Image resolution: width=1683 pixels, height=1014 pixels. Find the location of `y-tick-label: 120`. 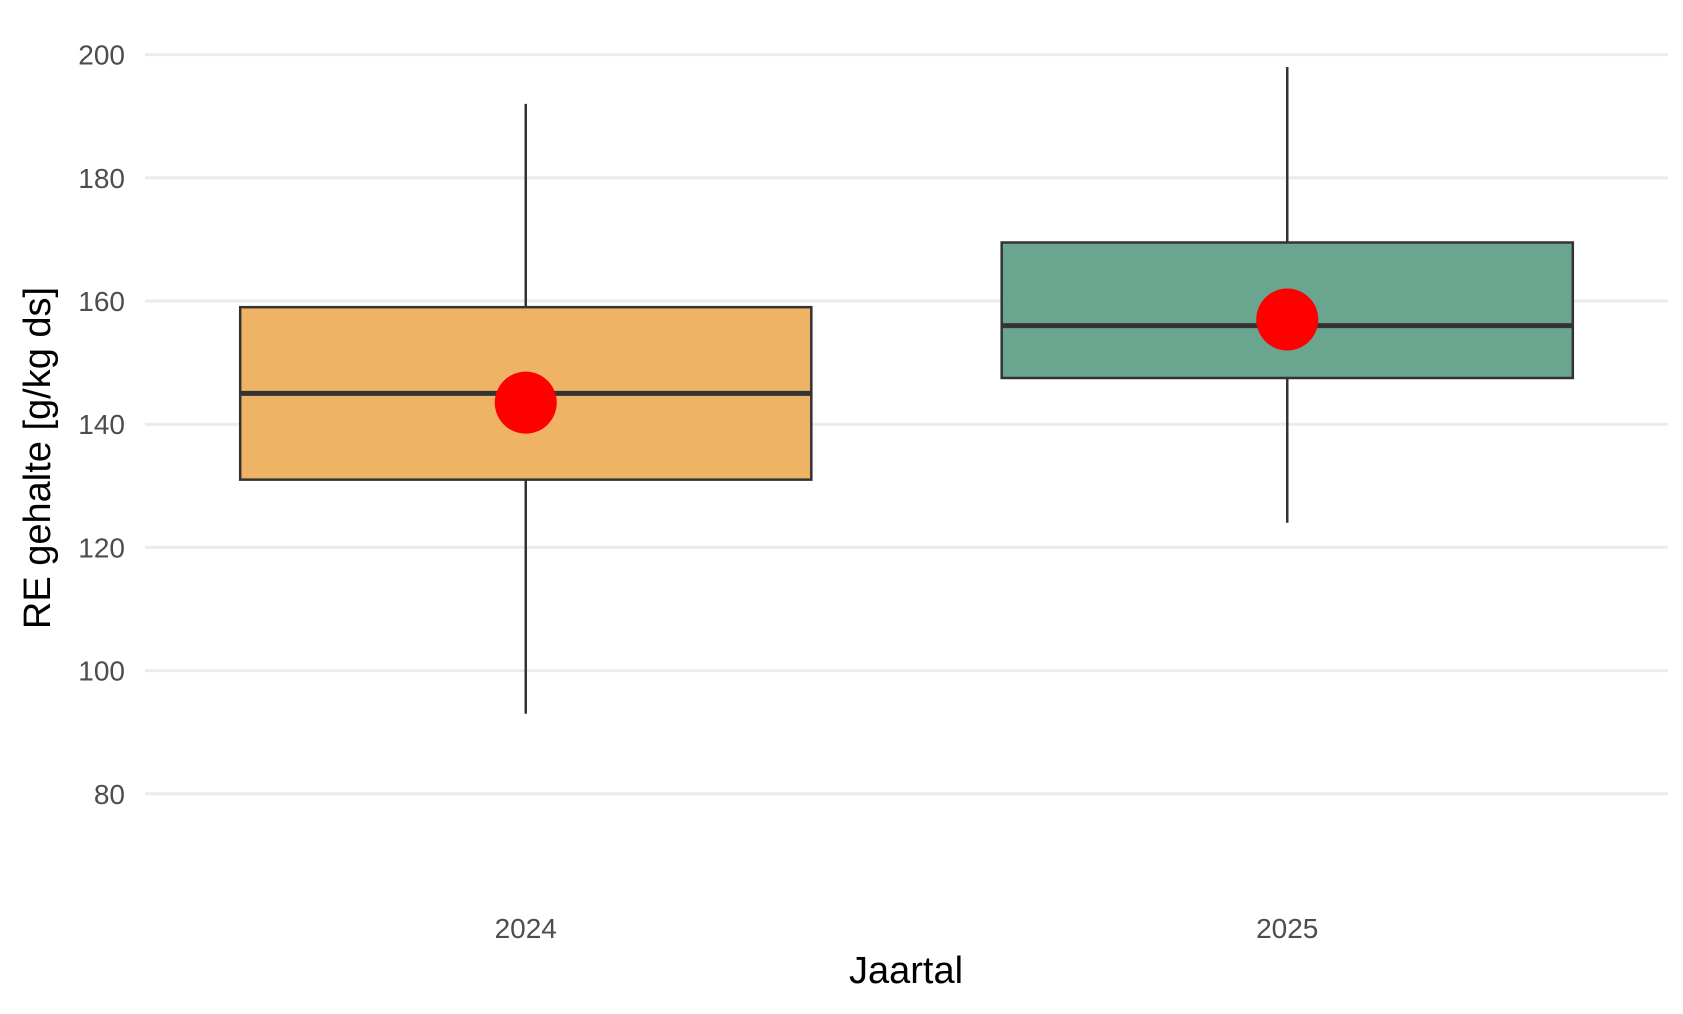

y-tick-label: 120 is located at coordinates (101, 547).